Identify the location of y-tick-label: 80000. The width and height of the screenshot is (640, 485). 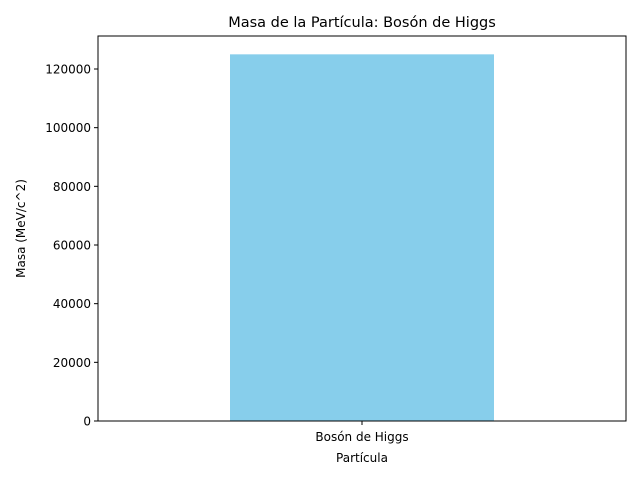
(72, 187).